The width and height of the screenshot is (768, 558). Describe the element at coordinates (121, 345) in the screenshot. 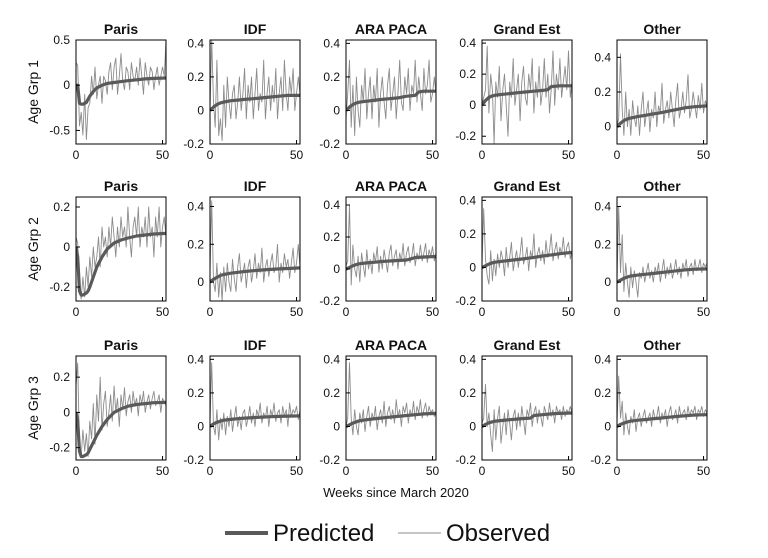

I see `panel-title: Paris` at that location.